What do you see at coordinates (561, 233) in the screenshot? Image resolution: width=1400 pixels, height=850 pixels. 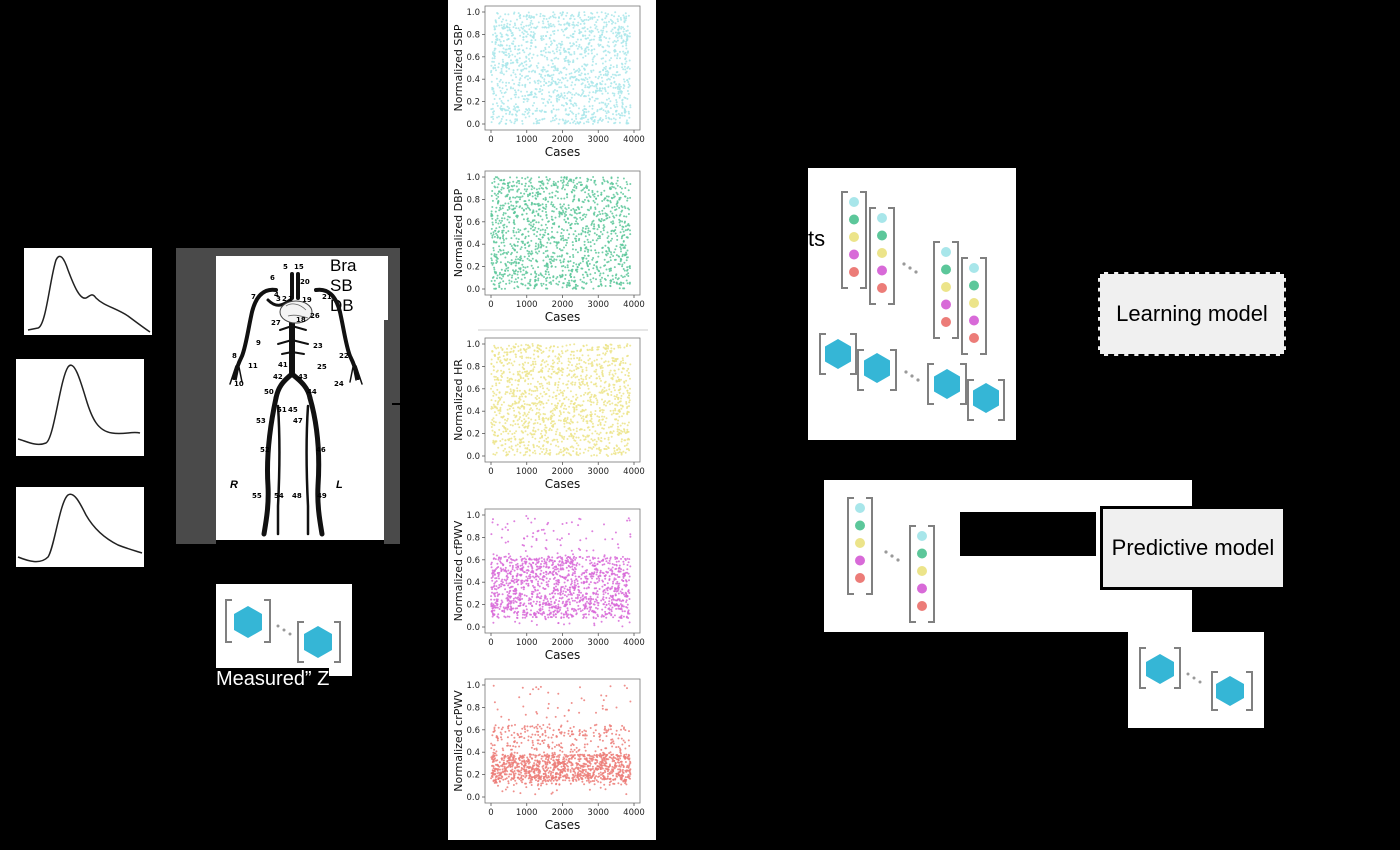 I see `scatter-points` at bounding box center [561, 233].